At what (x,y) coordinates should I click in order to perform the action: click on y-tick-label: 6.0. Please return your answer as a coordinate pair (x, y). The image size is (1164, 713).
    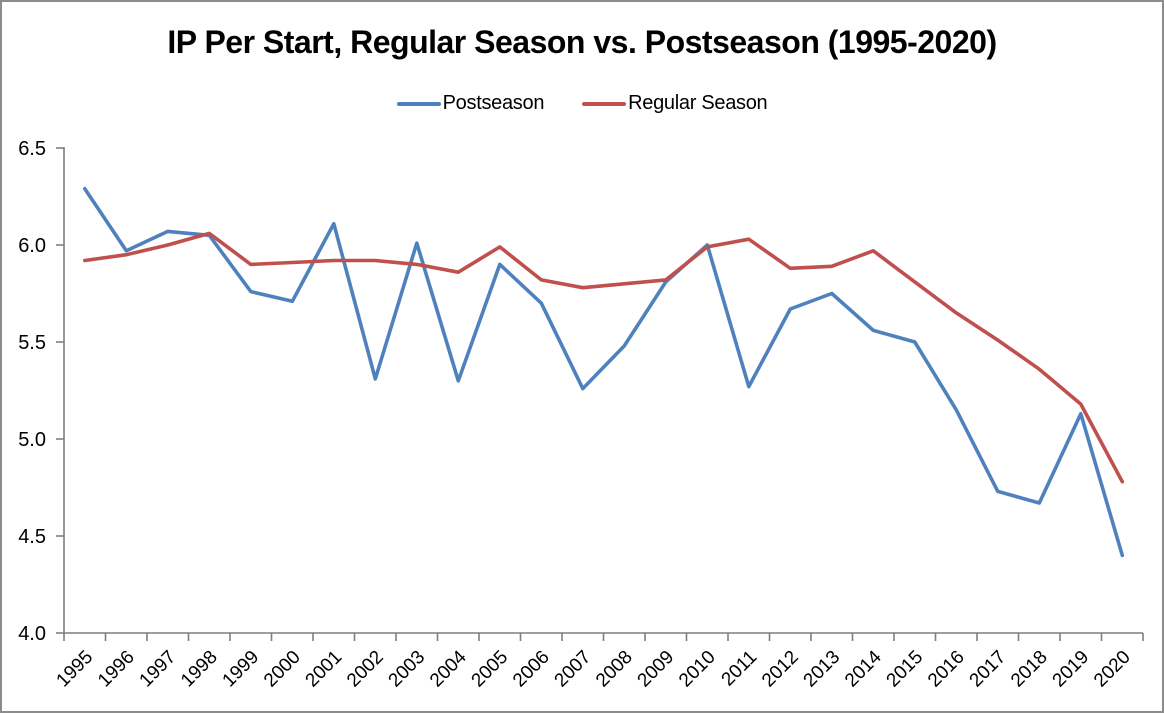
    Looking at the image, I should click on (32, 246).